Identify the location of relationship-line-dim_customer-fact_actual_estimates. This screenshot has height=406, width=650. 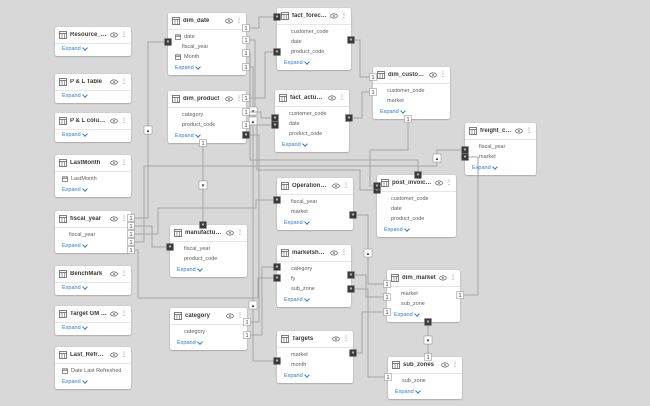
(361, 105).